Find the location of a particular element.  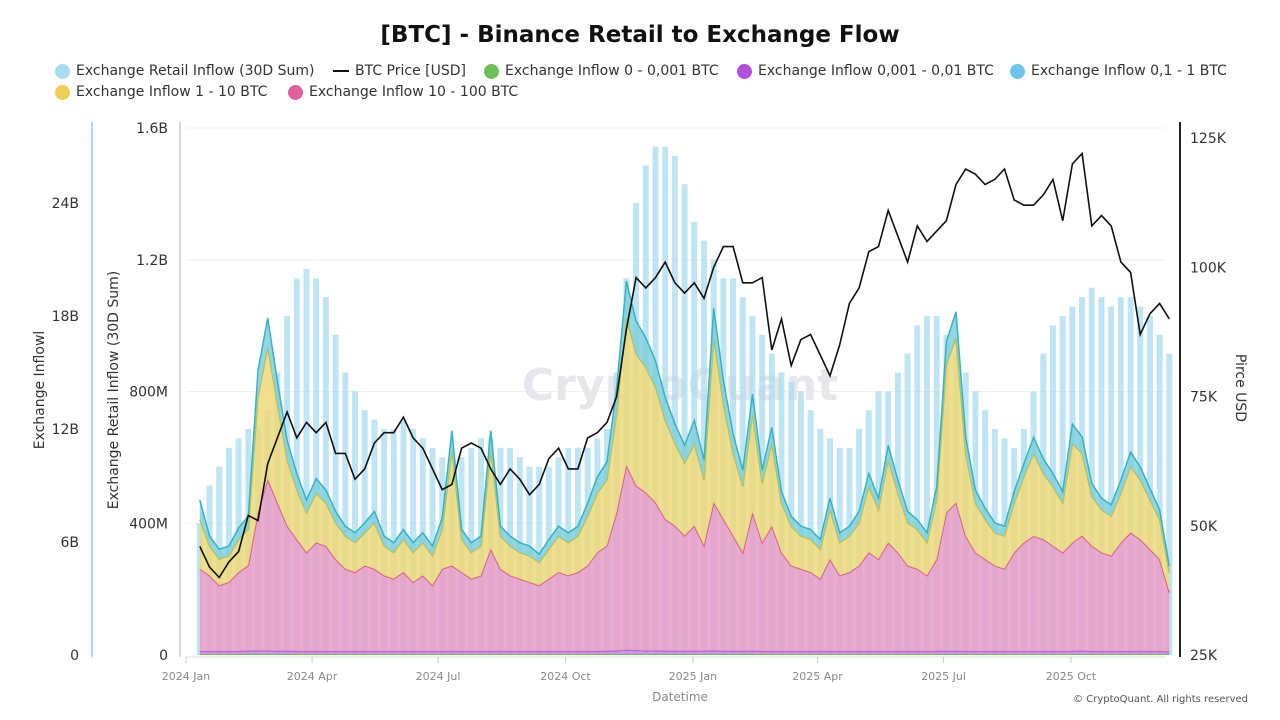

x-tick-label: 2025 Jul is located at coordinates (943, 676).